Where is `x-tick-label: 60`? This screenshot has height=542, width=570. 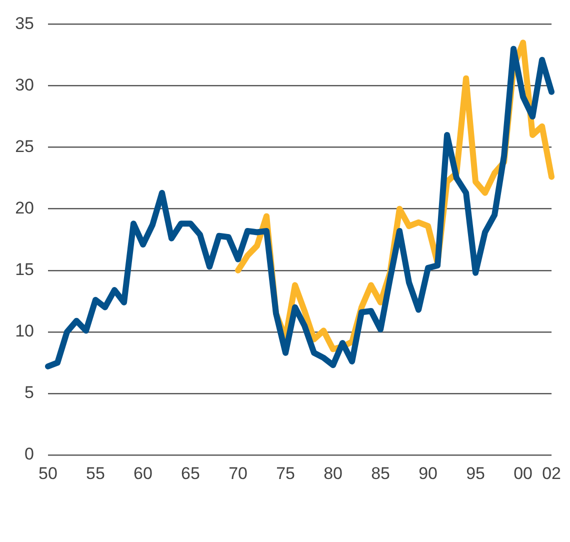
x-tick-label: 60 is located at coordinates (143, 473).